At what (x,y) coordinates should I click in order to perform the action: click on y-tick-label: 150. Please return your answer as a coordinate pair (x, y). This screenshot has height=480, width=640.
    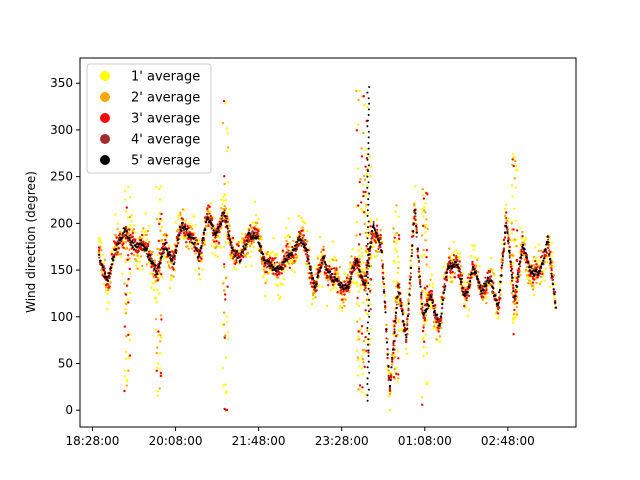
    Looking at the image, I should click on (61, 270).